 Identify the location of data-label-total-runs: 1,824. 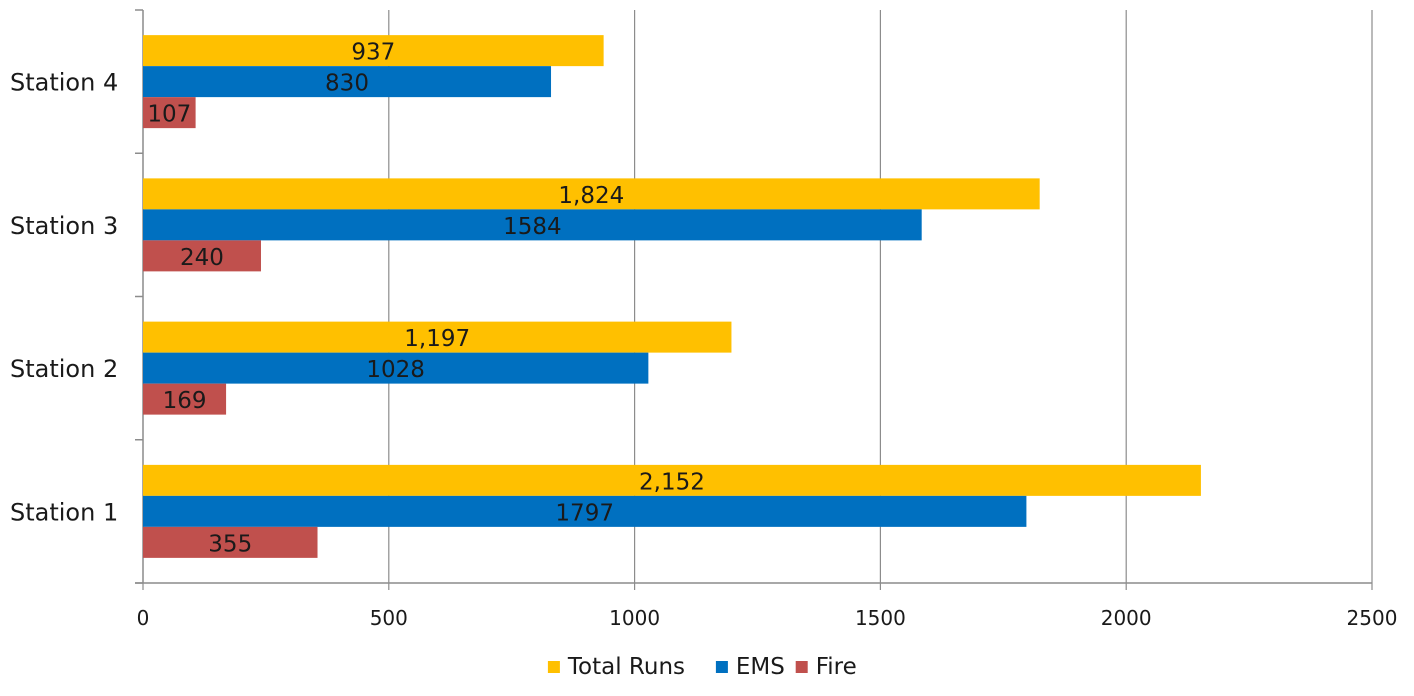
(591, 196).